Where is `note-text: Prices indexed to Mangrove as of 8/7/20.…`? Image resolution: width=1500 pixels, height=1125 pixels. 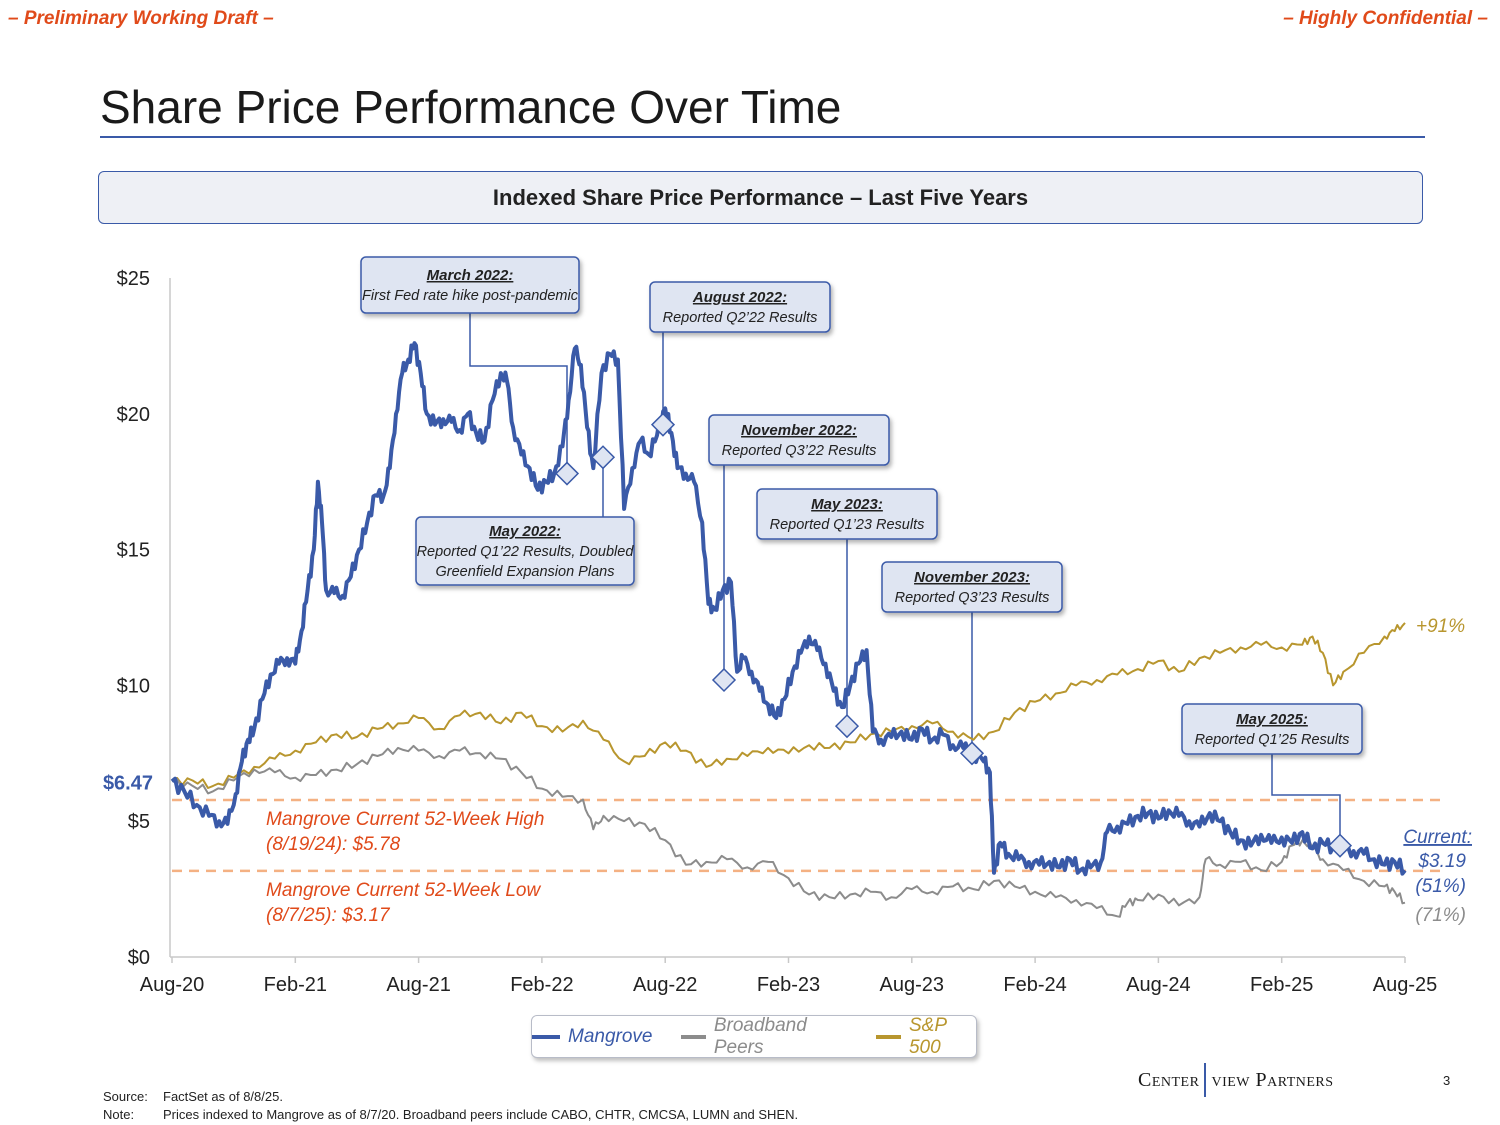 note-text: Prices indexed to Mangrove as of 8/7/20.… is located at coordinates (481, 1114).